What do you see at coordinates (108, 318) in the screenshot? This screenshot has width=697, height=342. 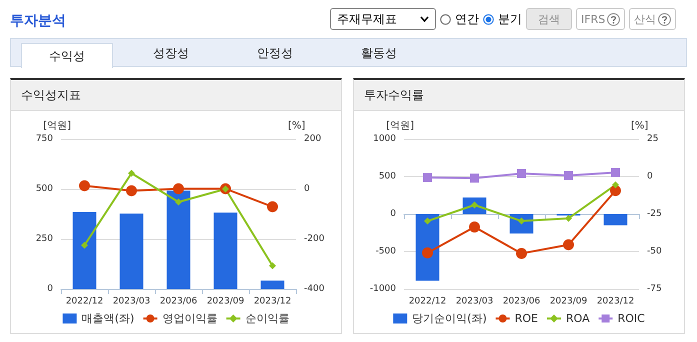 I see `legend-label: 매출액(좌)` at bounding box center [108, 318].